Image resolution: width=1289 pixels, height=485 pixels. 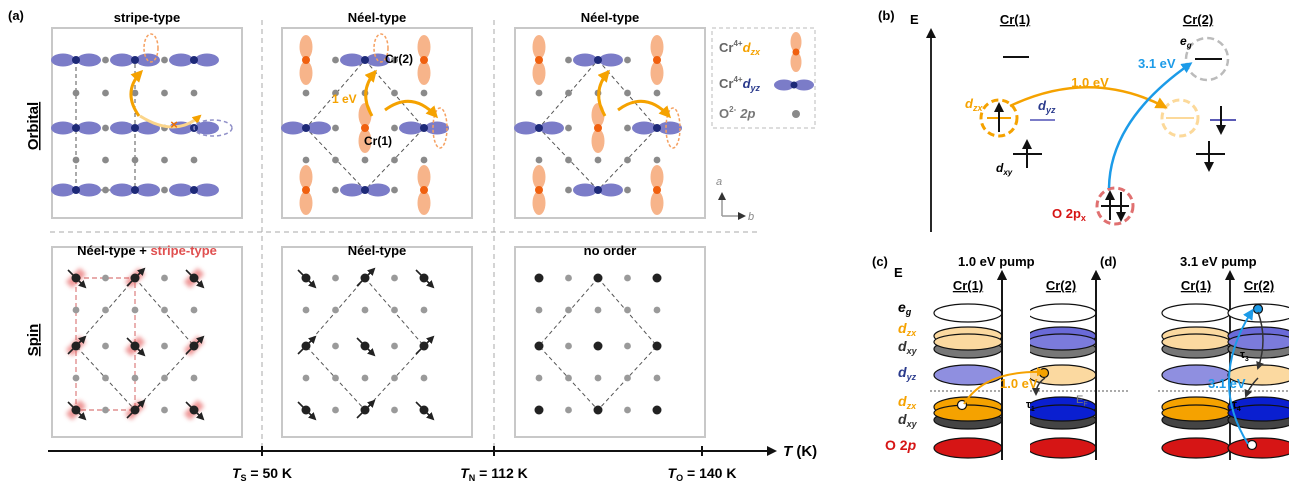 What do you see at coordinates (719, 182) in the screenshot?
I see `axis-a-label: a` at bounding box center [719, 182].